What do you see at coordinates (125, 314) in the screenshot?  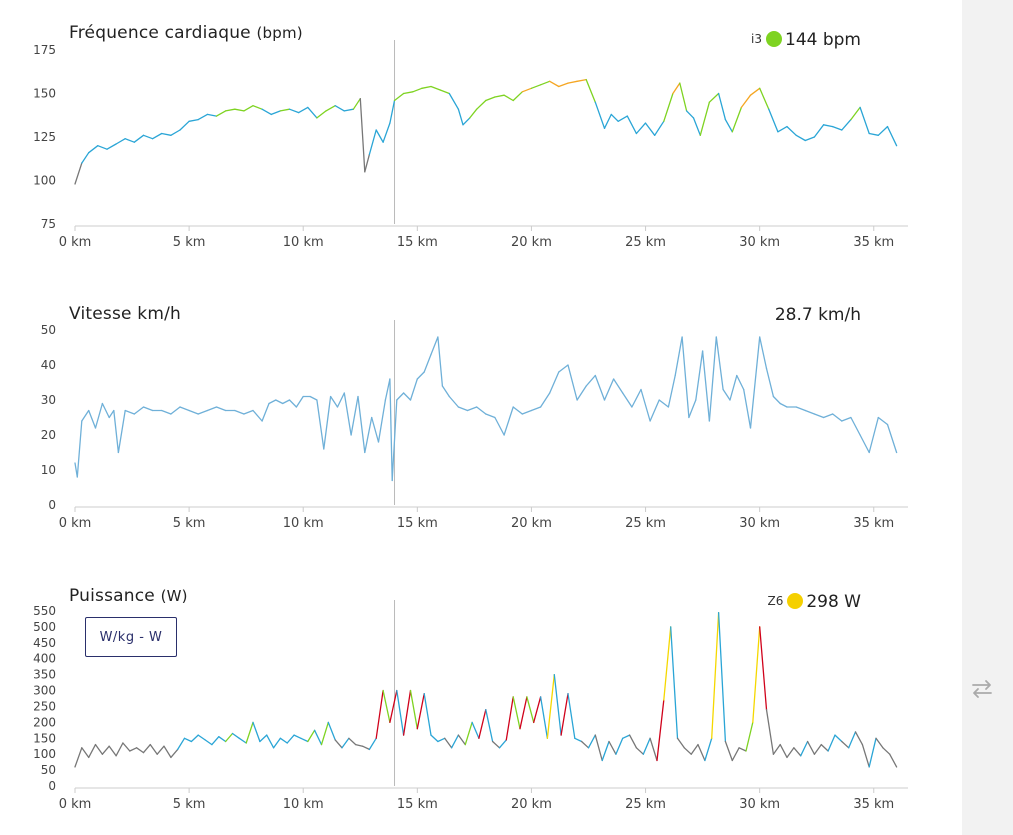 I see `speed-title: Vitesse km/h` at bounding box center [125, 314].